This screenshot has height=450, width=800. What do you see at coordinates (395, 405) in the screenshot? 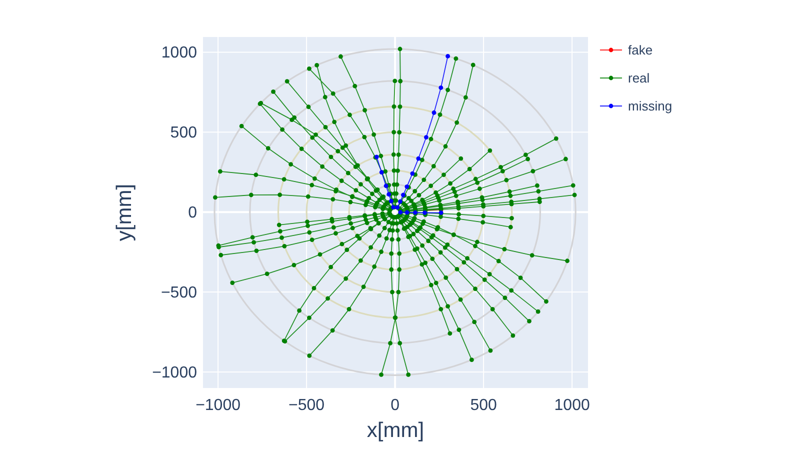
I see `x-tick-label: 0` at bounding box center [395, 405].